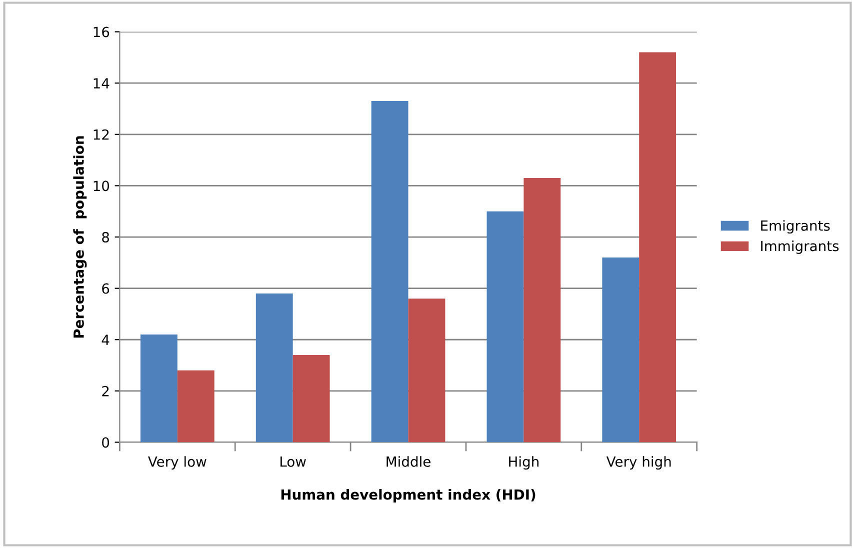  I want to click on x-tick-label: High, so click(523, 463).